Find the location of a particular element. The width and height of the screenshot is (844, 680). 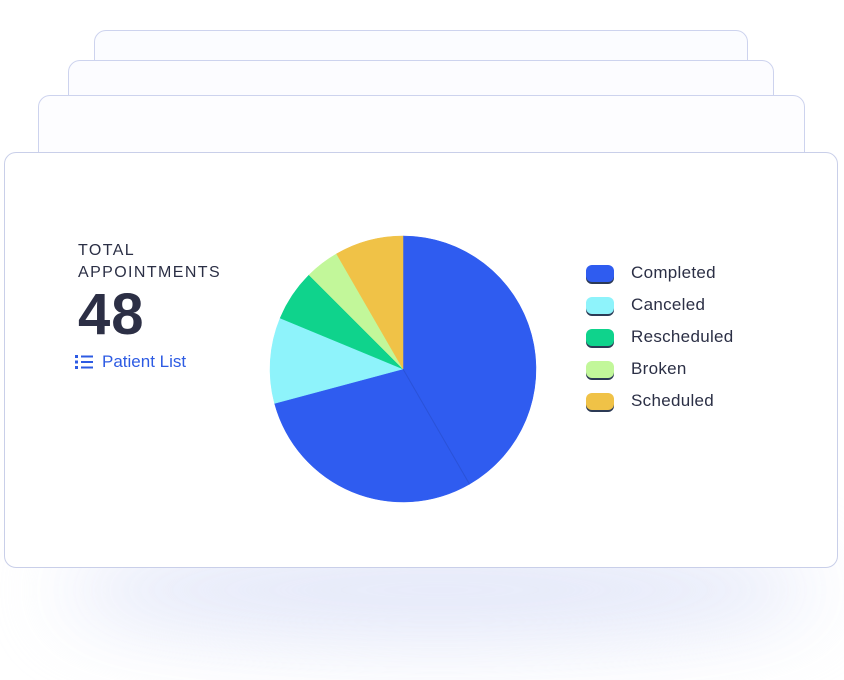

legend-label: Rescheduled is located at coordinates (682, 336).